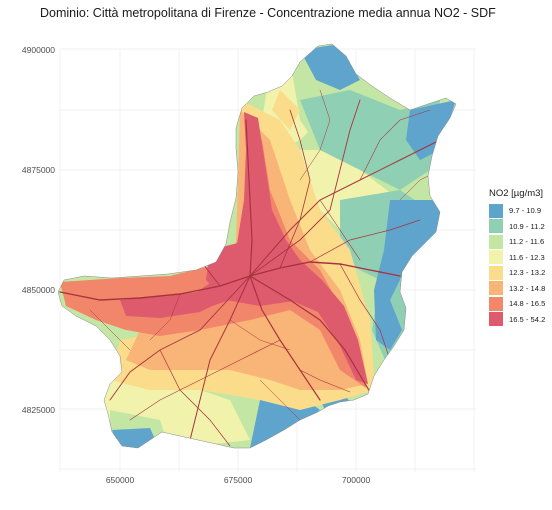  I want to click on legend-label: 9.7 - 10.9, so click(525, 211).